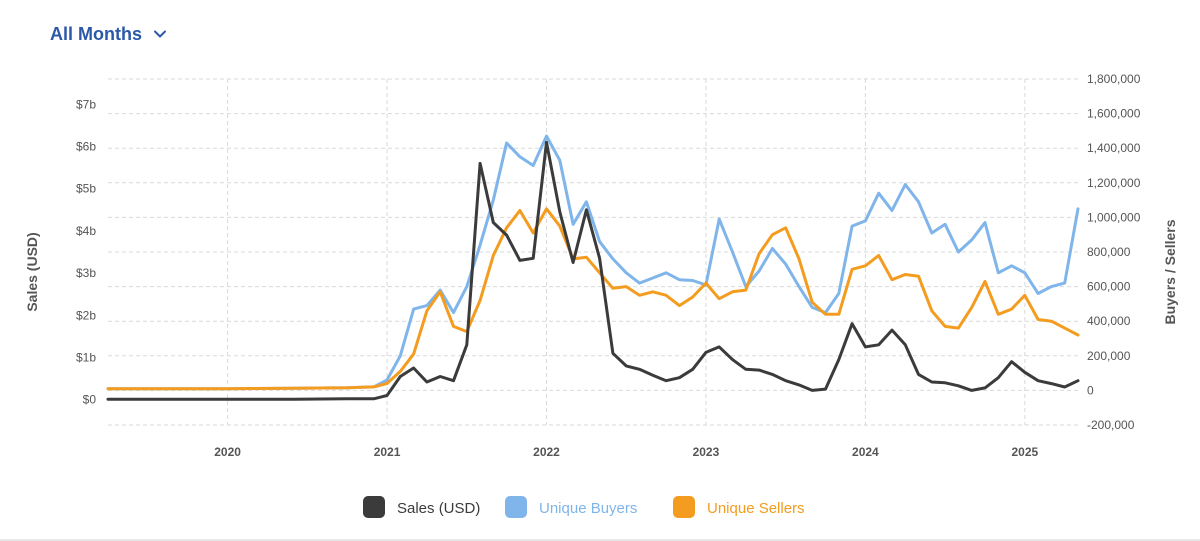 The height and width of the screenshot is (541, 1200). What do you see at coordinates (1114, 217) in the screenshot?
I see `right-tick-label: 1,000,000` at bounding box center [1114, 217].